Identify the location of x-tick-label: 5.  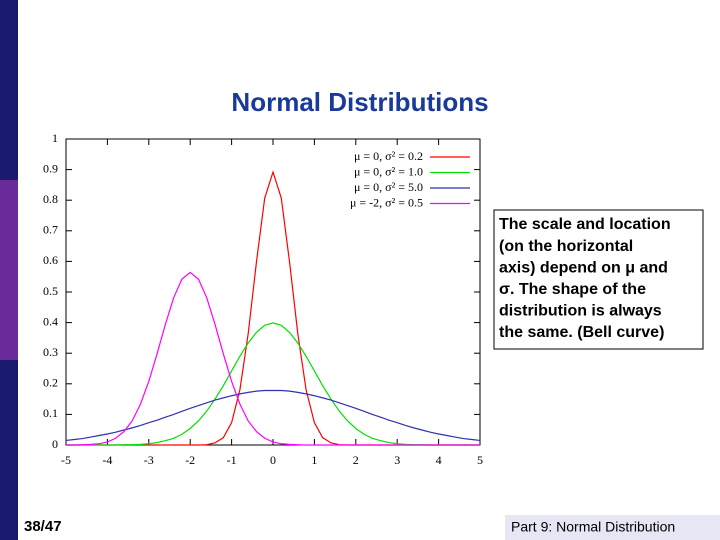
(480, 460).